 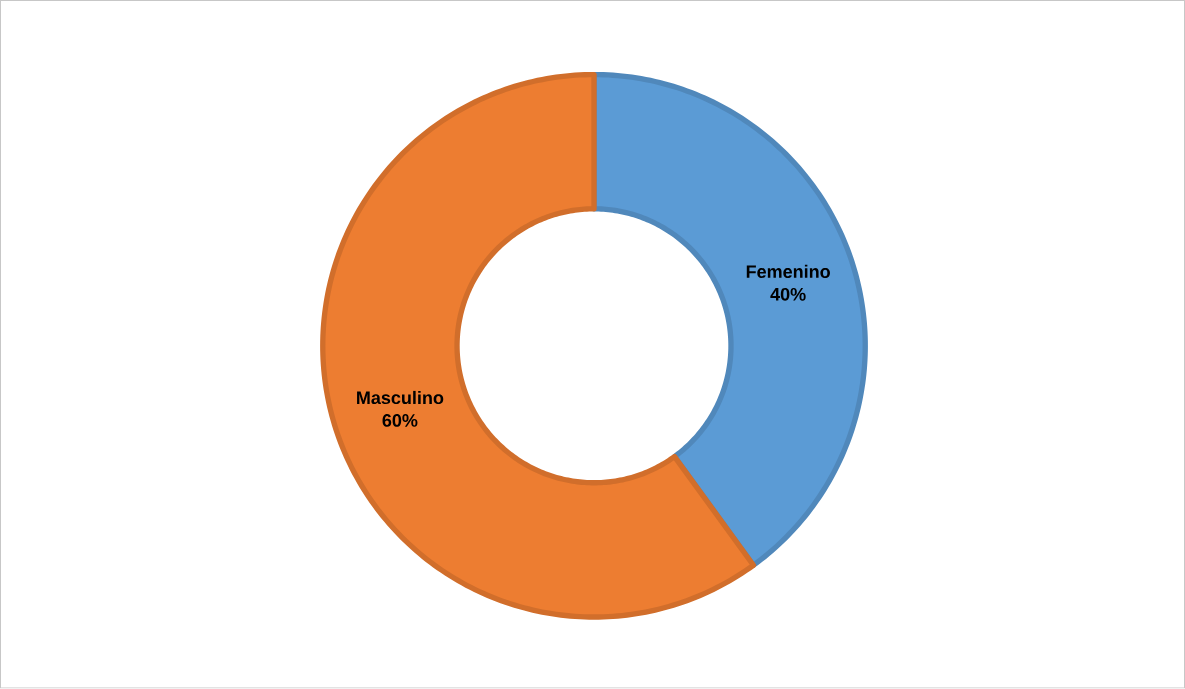 What do you see at coordinates (400, 398) in the screenshot?
I see `slice-label: Masculino` at bounding box center [400, 398].